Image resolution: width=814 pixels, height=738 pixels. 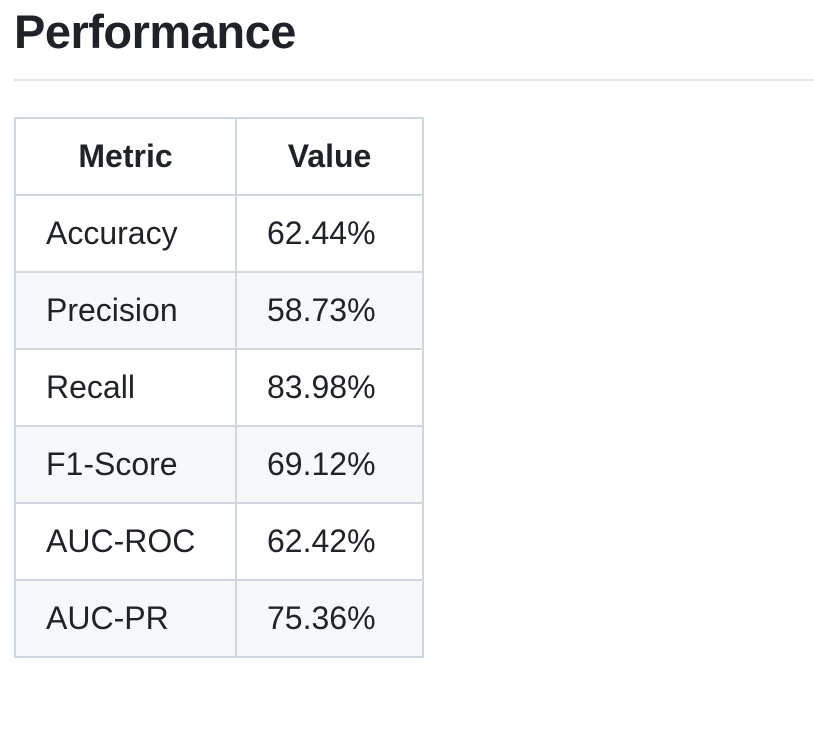 What do you see at coordinates (125, 464) in the screenshot?
I see `metric-name: F1-Score` at bounding box center [125, 464].